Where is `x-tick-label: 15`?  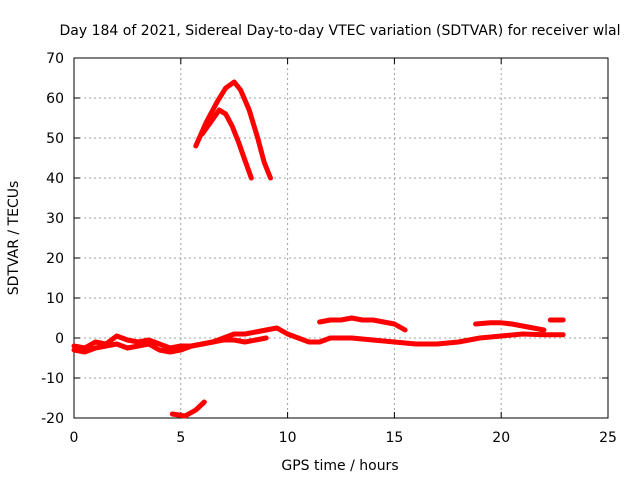
x-tick-label: 15 is located at coordinates (394, 438).